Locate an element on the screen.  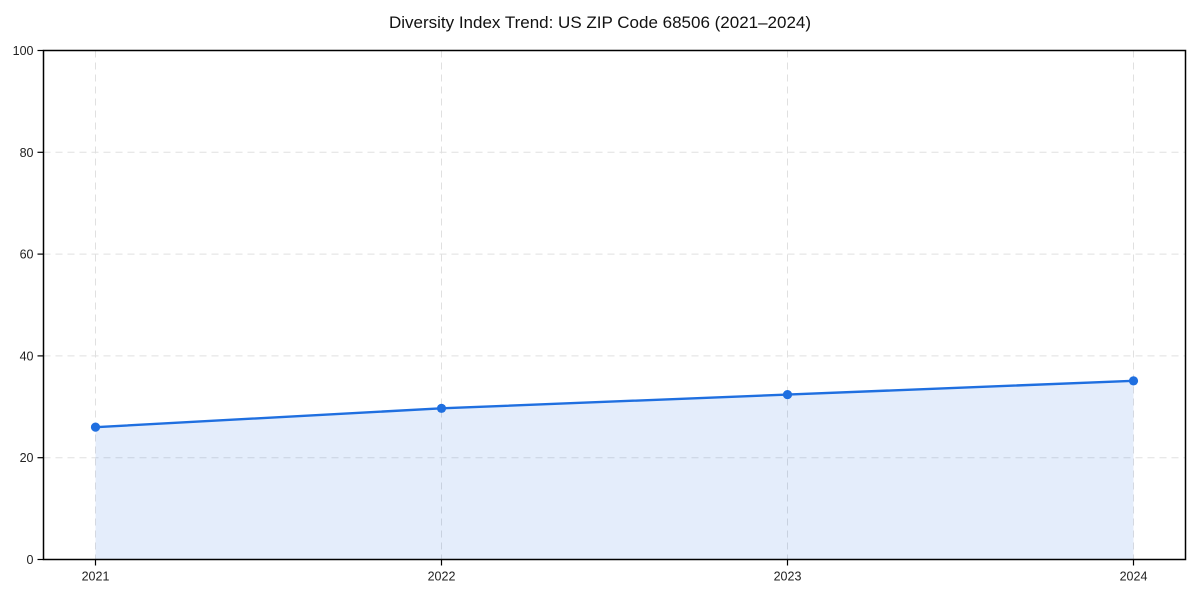
y-tick-label: 60 is located at coordinates (27, 255).